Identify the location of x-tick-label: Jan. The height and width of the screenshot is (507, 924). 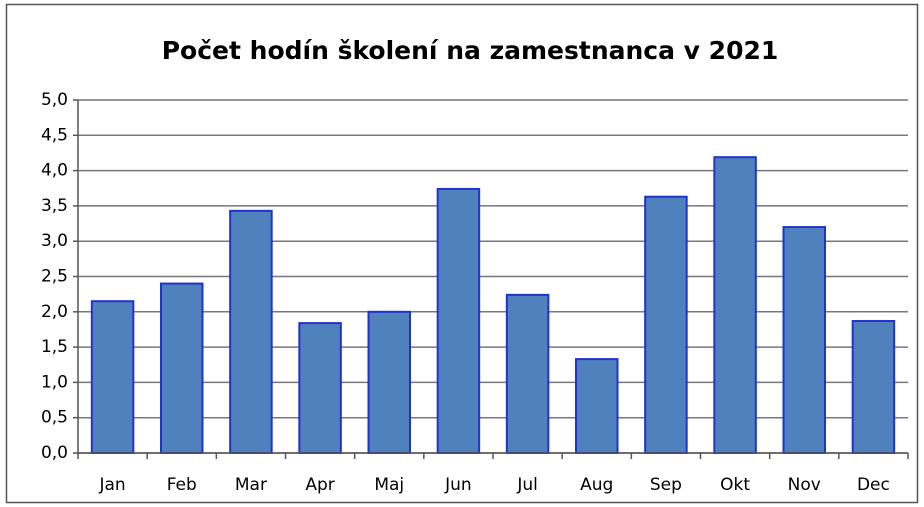
(111, 485).